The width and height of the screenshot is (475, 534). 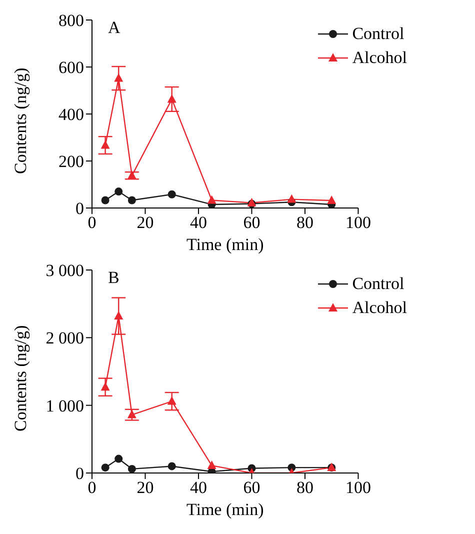 What do you see at coordinates (71, 68) in the screenshot?
I see `y-tick-label: 600` at bounding box center [71, 68].